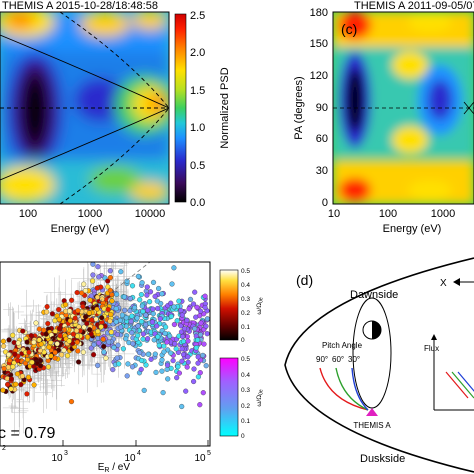 The image size is (474, 474). What do you see at coordinates (245, 390) in the screenshot?
I see `cool-tick-2: 0.3` at bounding box center [245, 390].